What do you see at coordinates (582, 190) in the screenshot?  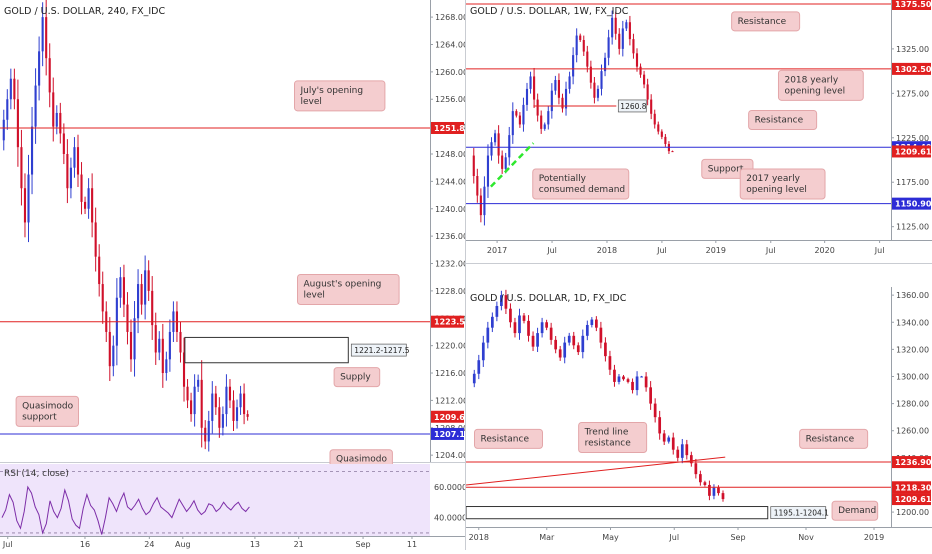 I see `callout-line: consumed demand` at bounding box center [582, 190].